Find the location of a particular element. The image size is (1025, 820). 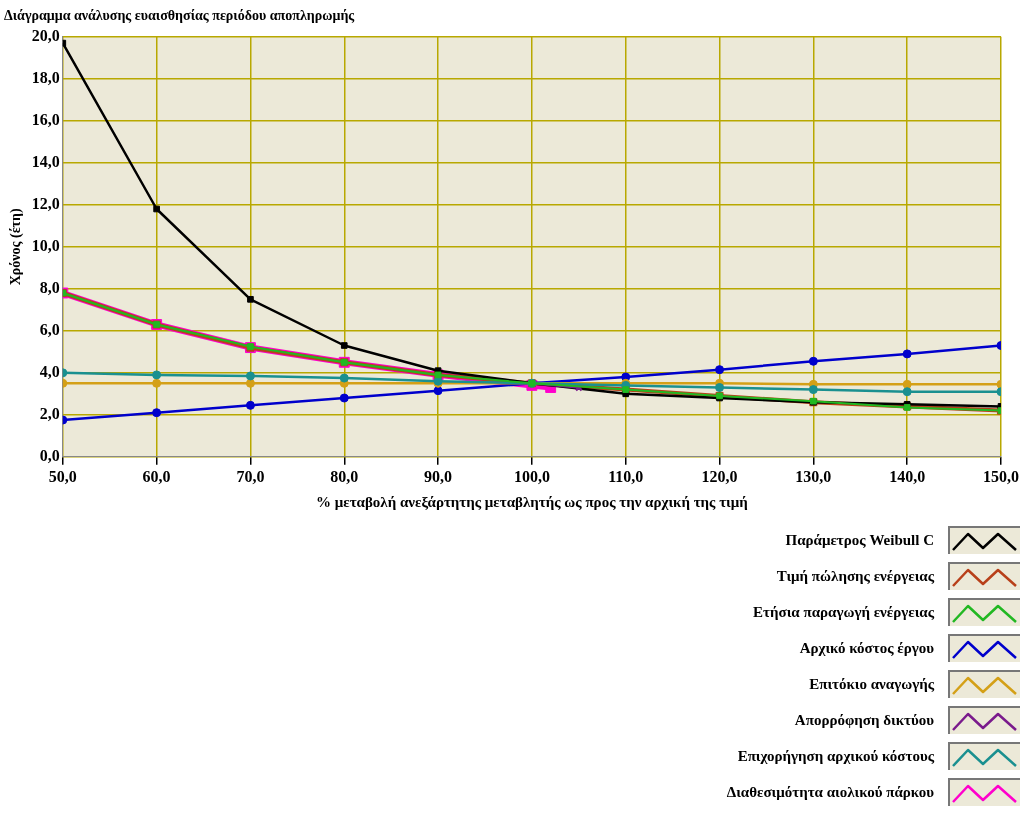

legend-label: Επιτόκιο αναγωγής is located at coordinates (871, 684).